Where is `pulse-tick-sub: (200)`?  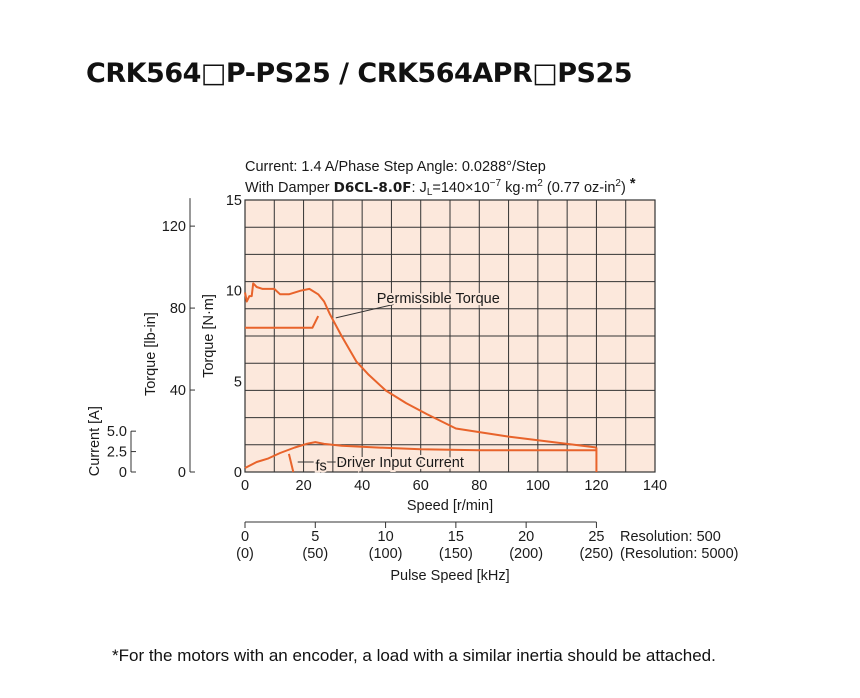
pulse-tick-sub: (200) is located at coordinates (526, 554).